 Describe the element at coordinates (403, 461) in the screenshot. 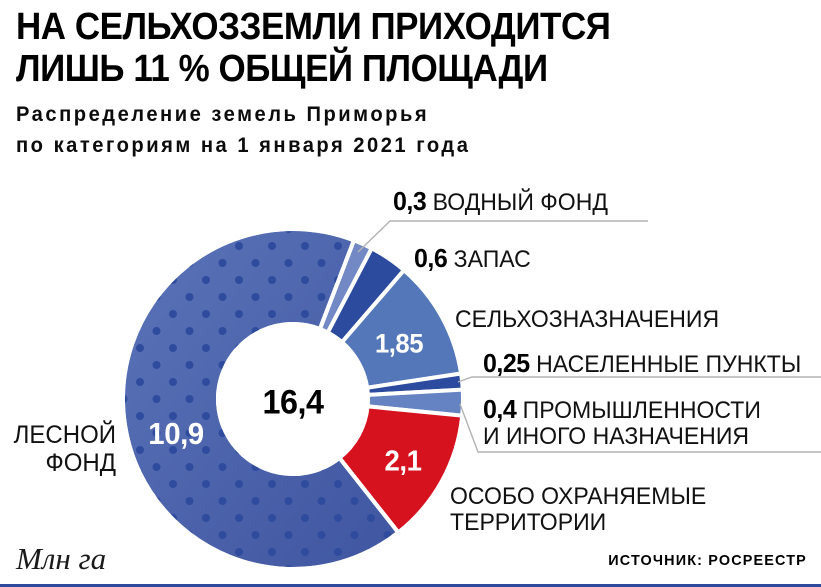

I see `value-protected-areas: 2,1` at that location.